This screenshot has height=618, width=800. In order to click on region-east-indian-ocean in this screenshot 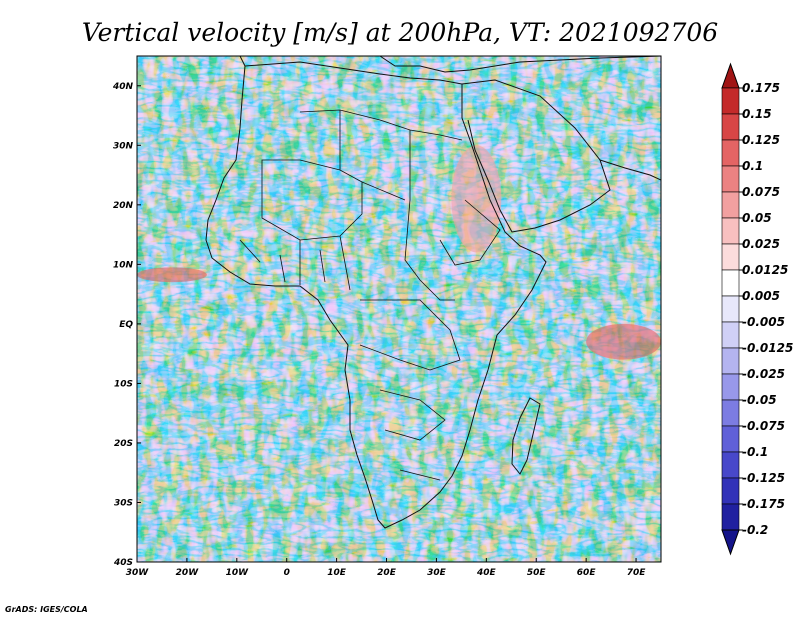, I will do `click(623, 341)`.